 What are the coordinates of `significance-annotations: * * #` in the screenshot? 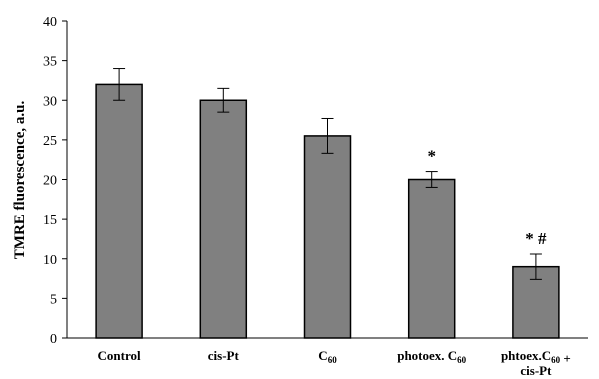 It's located at (487, 197).